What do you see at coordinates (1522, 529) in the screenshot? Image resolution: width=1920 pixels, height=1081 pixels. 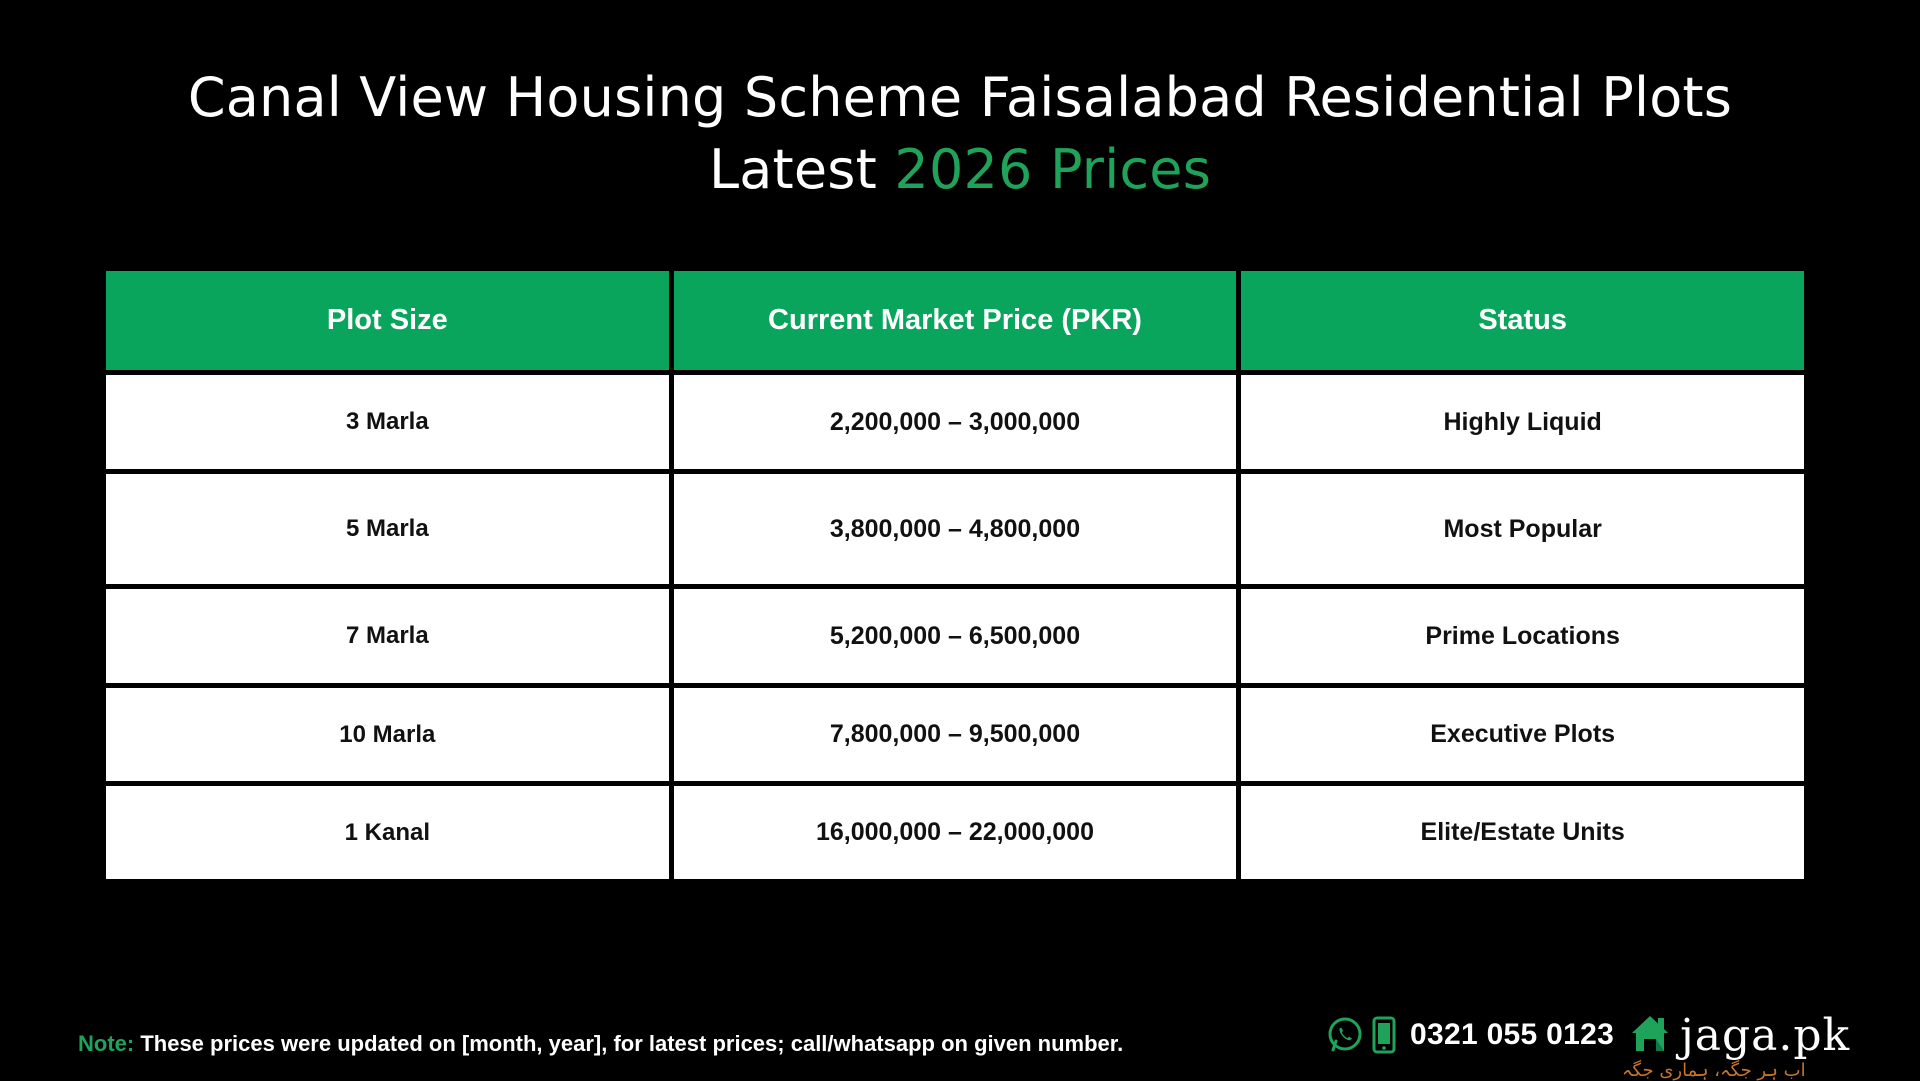 I see `status-cell: Most Popular` at bounding box center [1522, 529].